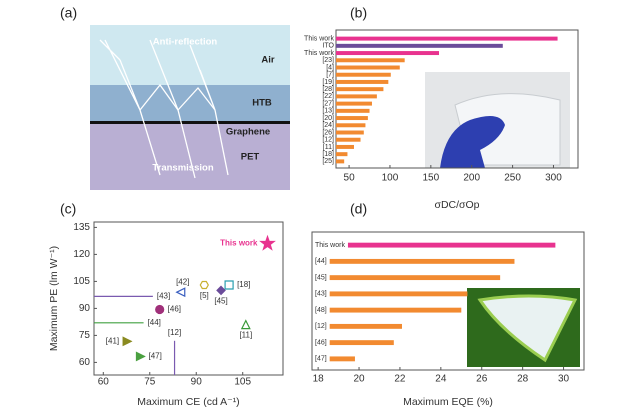 Image resolution: width=639 pixels, height=414 pixels. Describe the element at coordinates (441, 379) in the screenshot. I see `x-tick-label: 24` at that location.